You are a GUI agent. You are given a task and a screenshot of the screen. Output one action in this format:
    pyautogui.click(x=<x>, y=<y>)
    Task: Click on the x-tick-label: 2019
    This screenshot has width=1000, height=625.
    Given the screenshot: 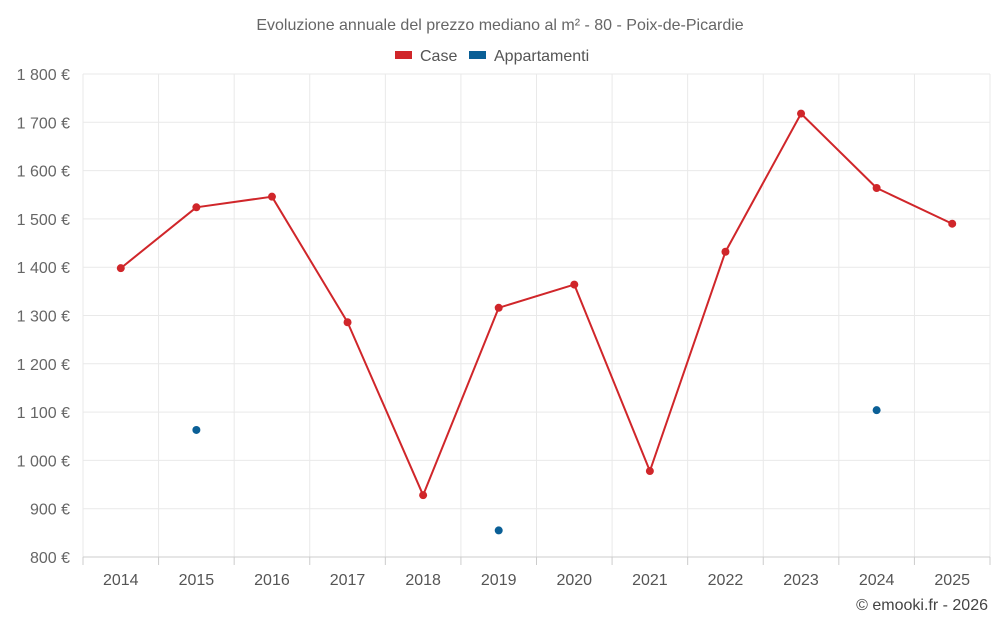 What is the action you would take?
    pyautogui.click(x=499, y=580)
    